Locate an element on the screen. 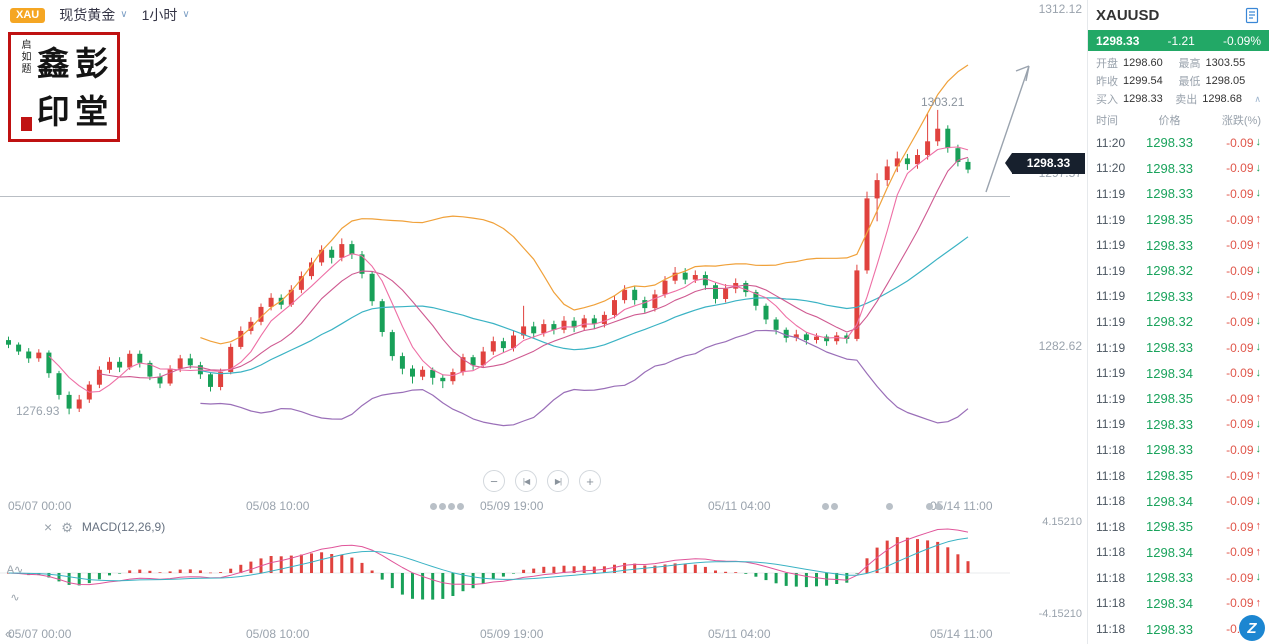  timeframe-selector: 1小时 ∨ is located at coordinates (166, 15).